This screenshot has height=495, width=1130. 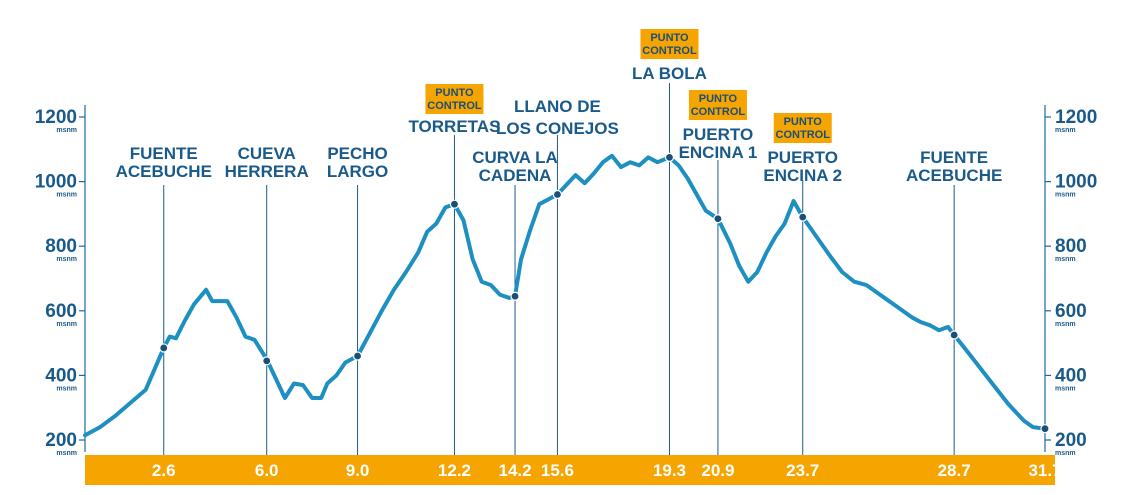 What do you see at coordinates (454, 126) in the screenshot?
I see `waypoint-name: TORRETAS` at bounding box center [454, 126].